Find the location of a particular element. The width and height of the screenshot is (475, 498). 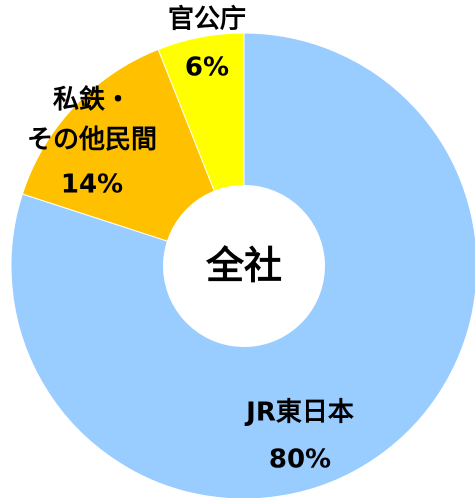

category-label: JR東日本 is located at coordinates (299, 413).